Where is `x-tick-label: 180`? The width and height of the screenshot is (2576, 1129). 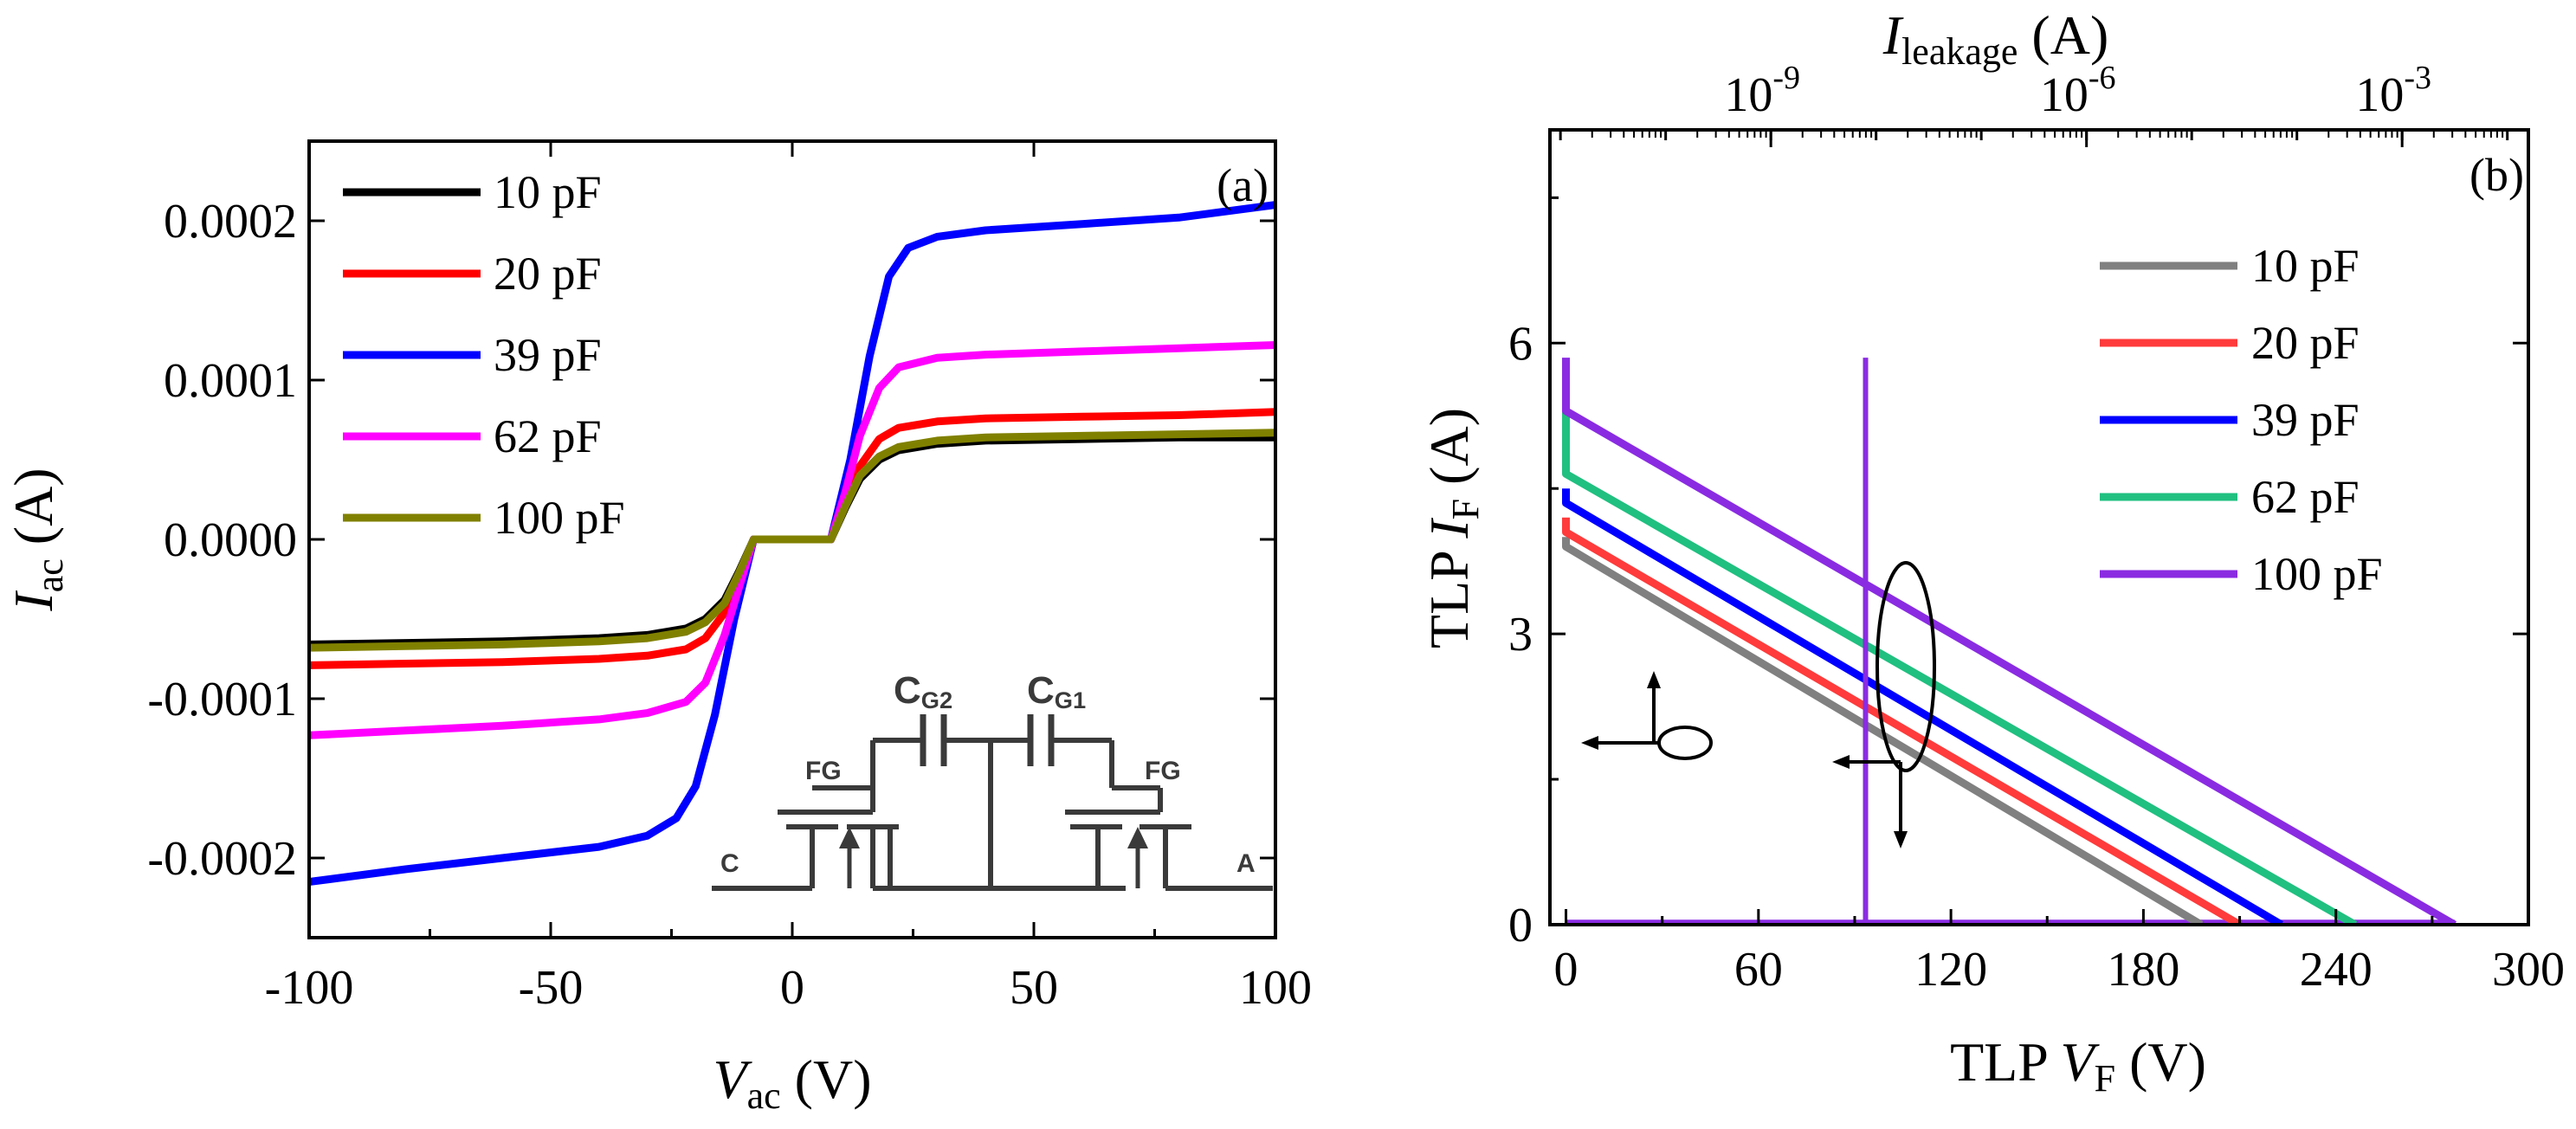 x-tick-label: 180 is located at coordinates (2143, 970).